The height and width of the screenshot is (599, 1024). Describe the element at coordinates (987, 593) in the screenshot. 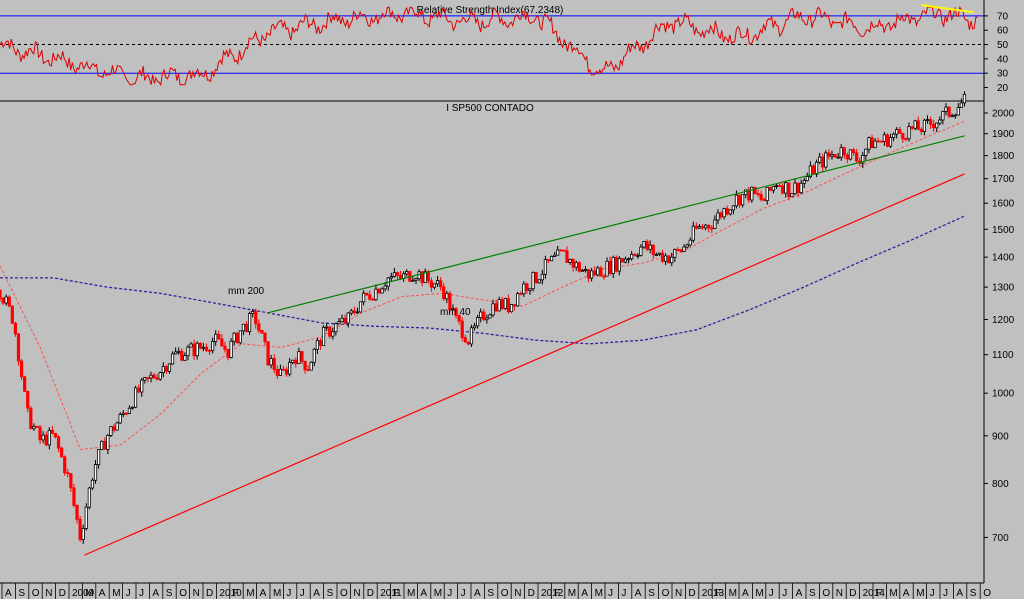

I see `x-tick-label: O` at that location.